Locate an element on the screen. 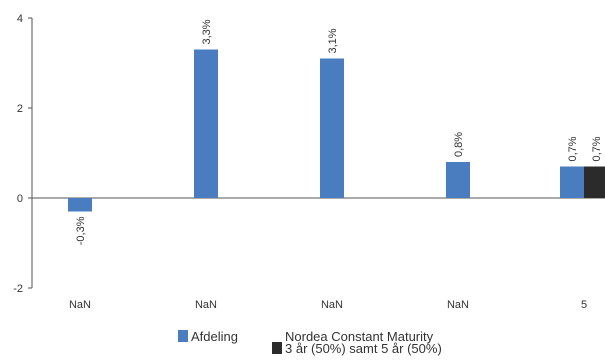  x-axis-tick-labels: NaN NaN NaN NaN 5 is located at coordinates (328, 305).